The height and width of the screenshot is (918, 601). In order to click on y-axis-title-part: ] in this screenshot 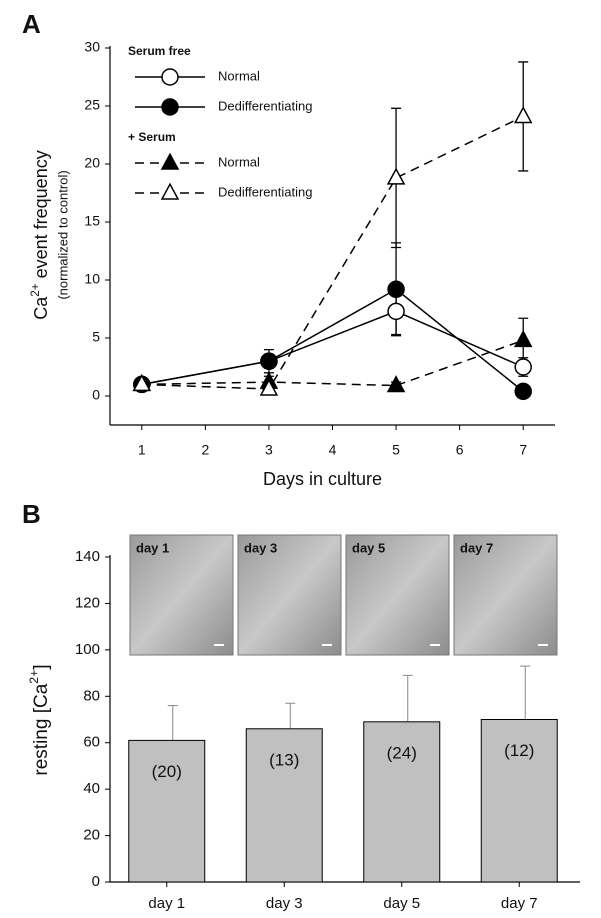, I will do `click(41, 666)`.